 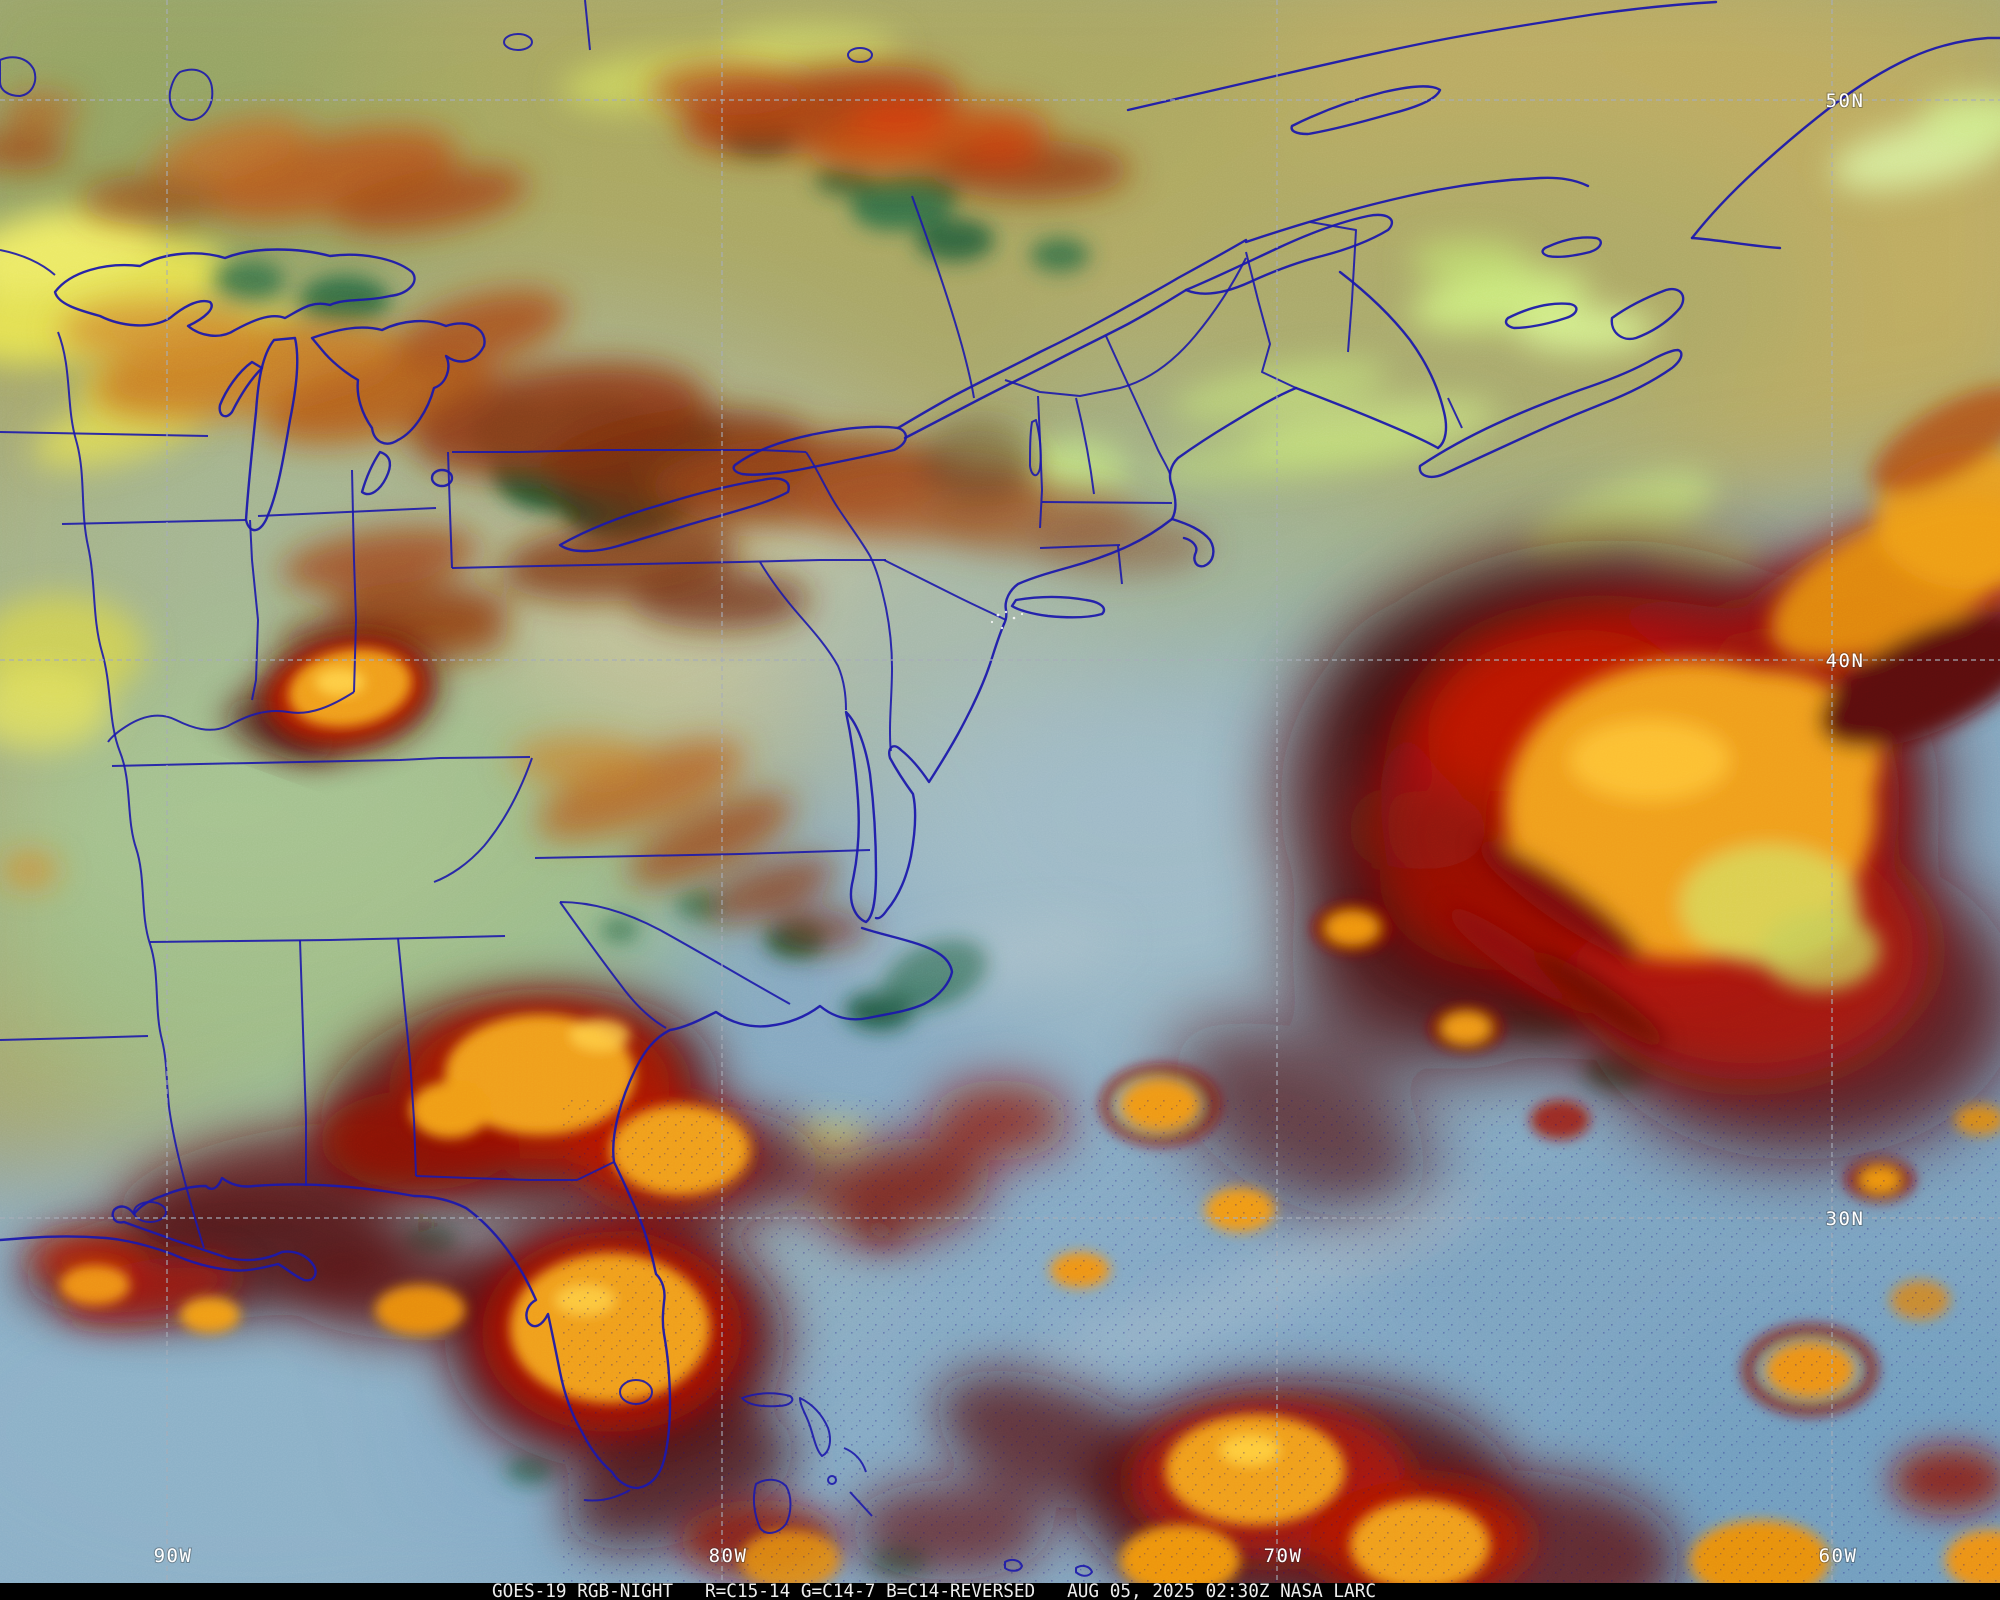 I want to click on new-brunswick-east-coast, so click(x=1393, y=360).